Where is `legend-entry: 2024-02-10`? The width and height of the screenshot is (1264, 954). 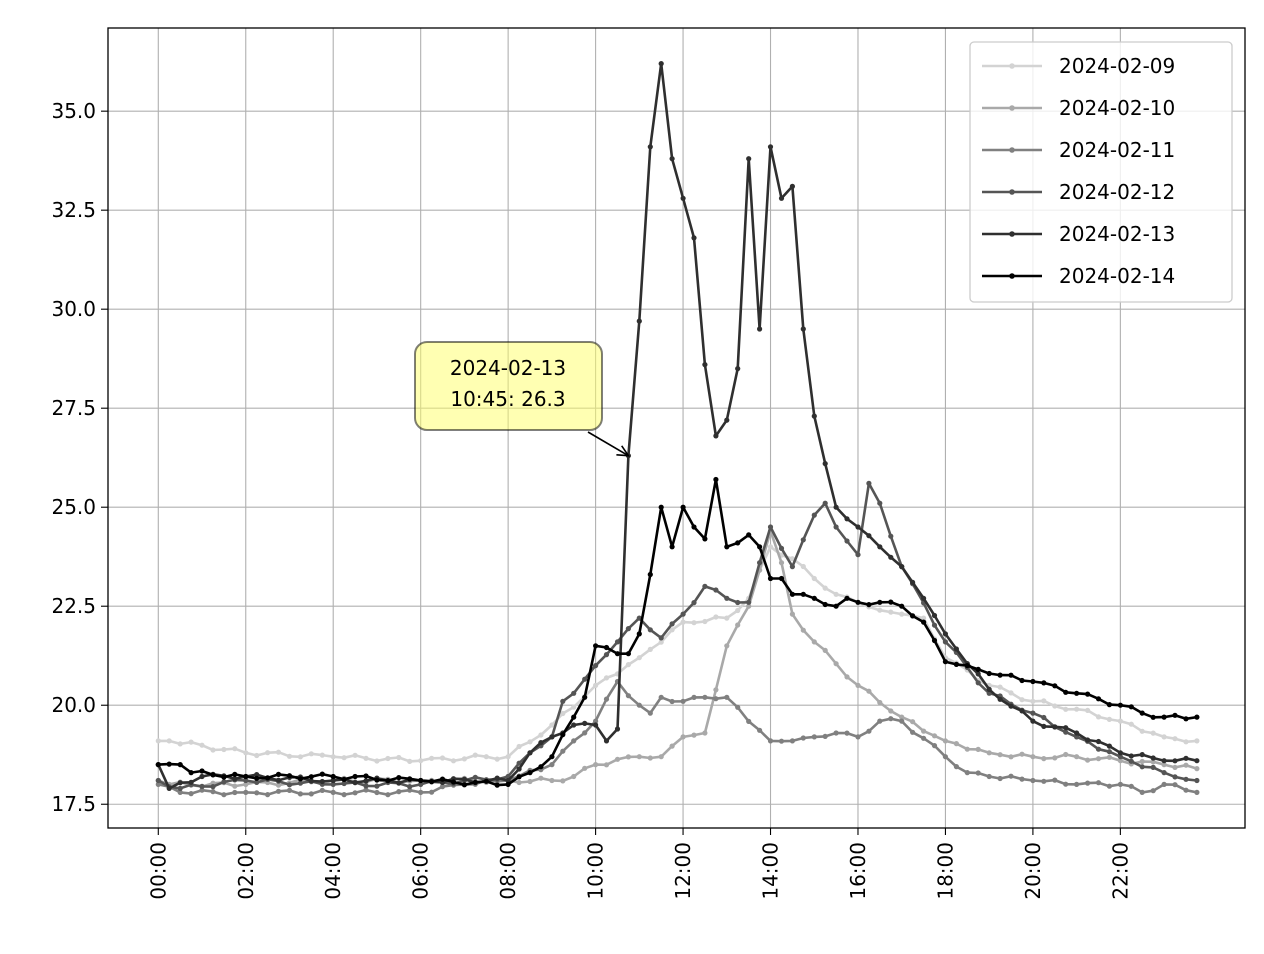 legend-entry: 2024-02-10 is located at coordinates (1078, 108).